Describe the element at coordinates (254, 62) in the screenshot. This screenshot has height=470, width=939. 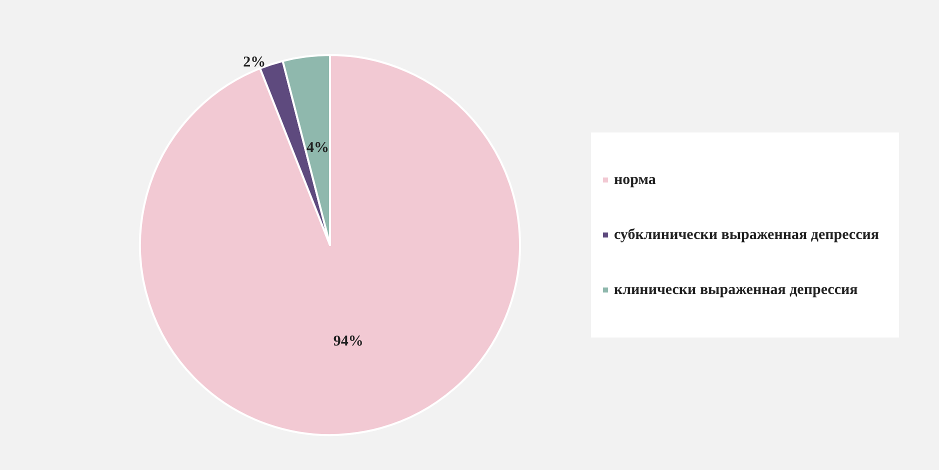
I see `data-label: 2%` at that location.